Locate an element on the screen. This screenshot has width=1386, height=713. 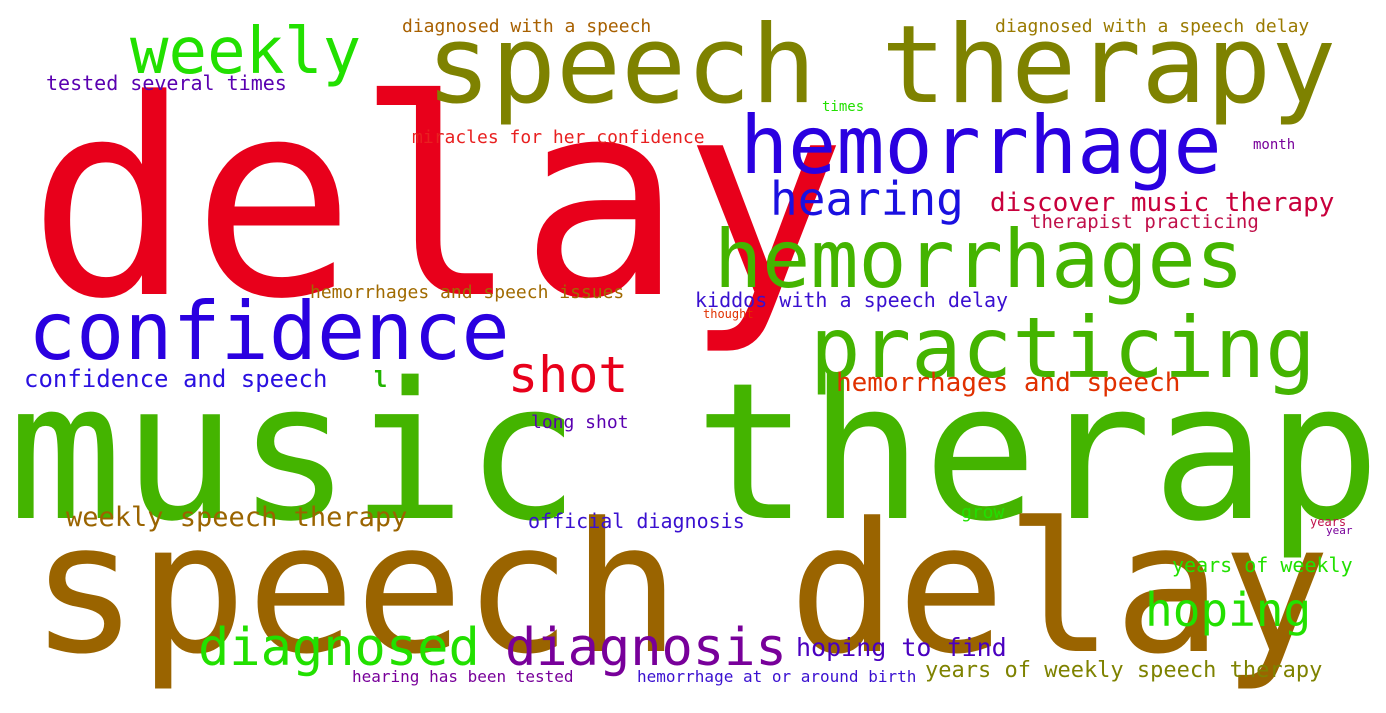
word-kiddos-with-a-speech-delay: kiddos with a speech delay is located at coordinates (852, 300).